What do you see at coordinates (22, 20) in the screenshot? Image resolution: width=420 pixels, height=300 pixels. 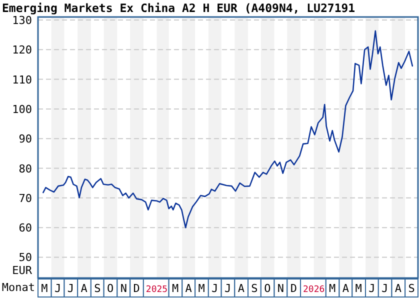 I see `y-tick-label: 130` at bounding box center [22, 20].